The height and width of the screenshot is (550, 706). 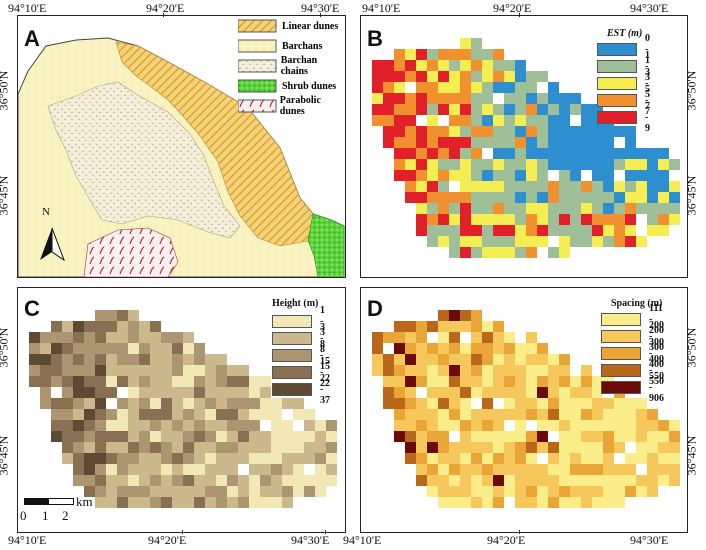 I want to click on parabolic-dunes-swatch, so click(x=257, y=106).